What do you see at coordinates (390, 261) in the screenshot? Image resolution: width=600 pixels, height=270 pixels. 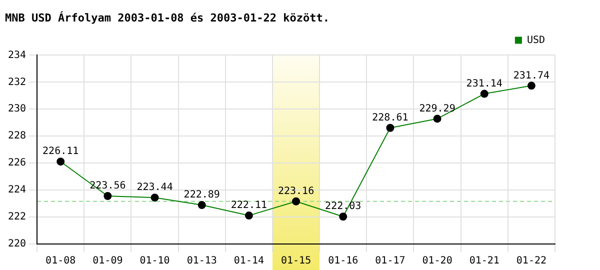 I see `x-tick-label: 01-17` at bounding box center [390, 261].